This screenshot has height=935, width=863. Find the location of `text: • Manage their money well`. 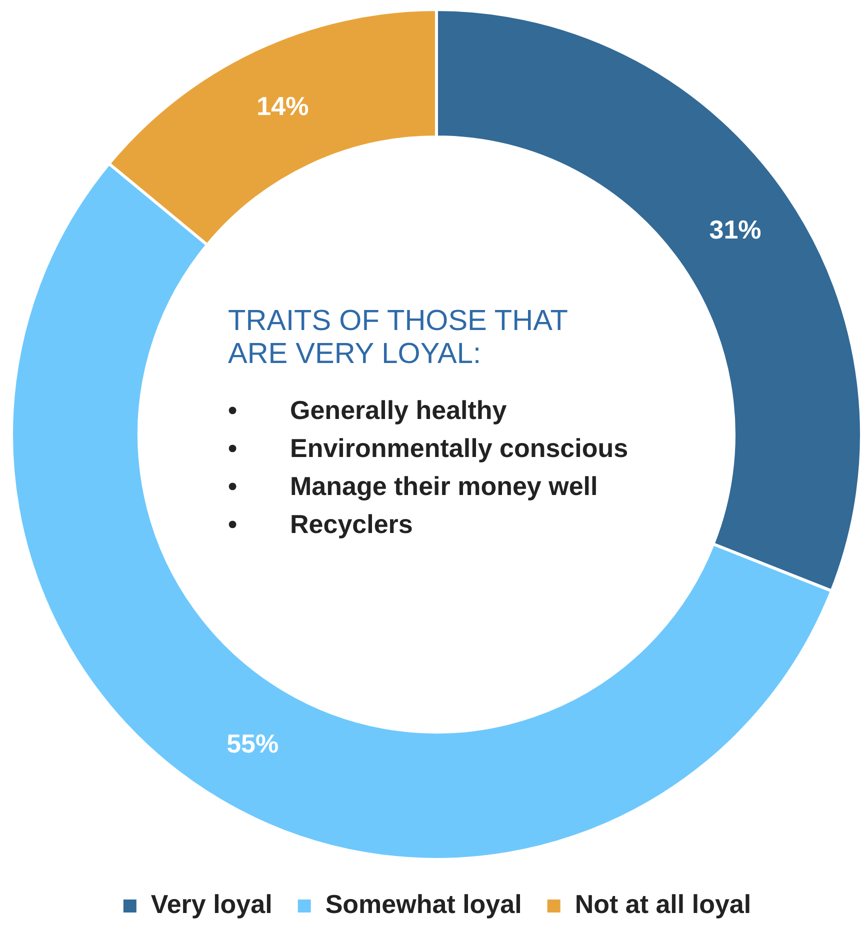

text: • Manage their money well is located at coordinates (413, 486).